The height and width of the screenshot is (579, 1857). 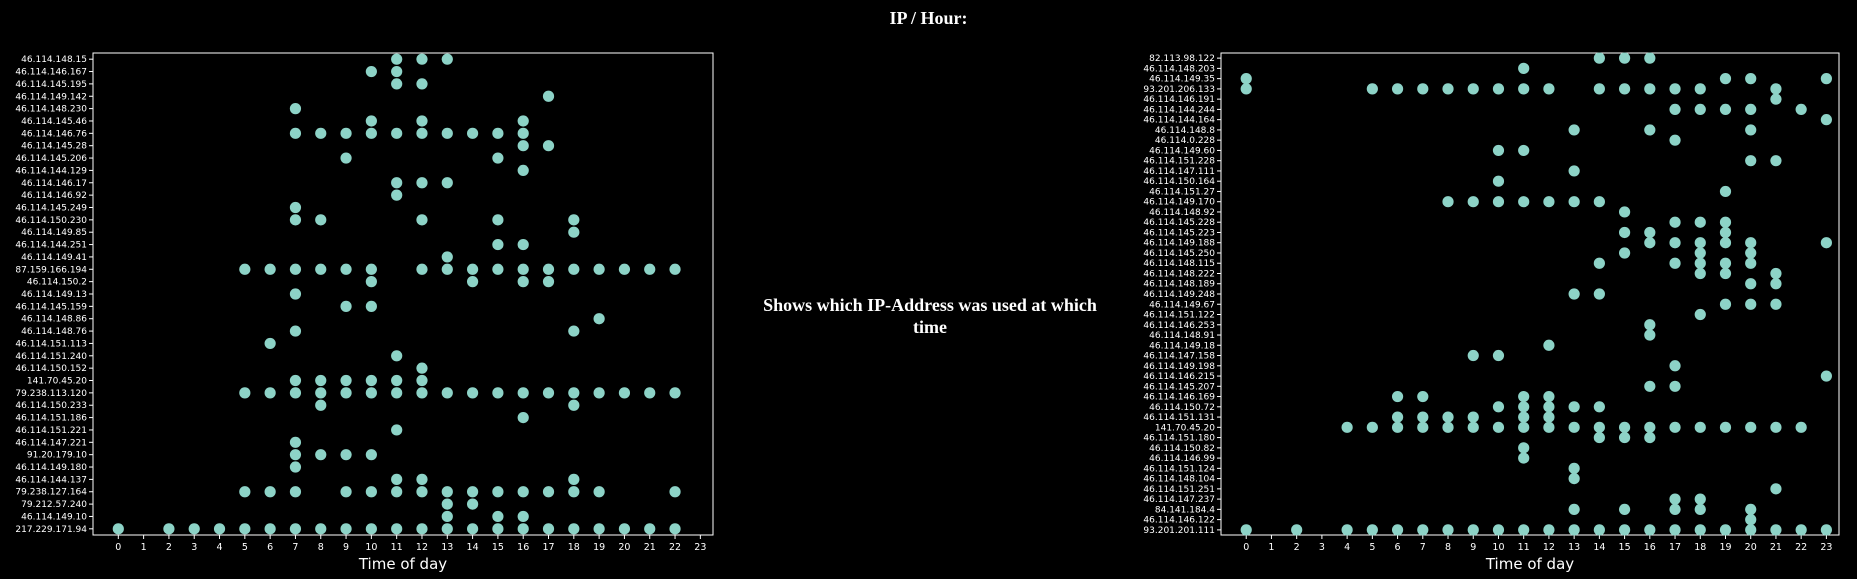 I want to click on y-tick-label: 46.114.145.249, so click(x=51, y=208).